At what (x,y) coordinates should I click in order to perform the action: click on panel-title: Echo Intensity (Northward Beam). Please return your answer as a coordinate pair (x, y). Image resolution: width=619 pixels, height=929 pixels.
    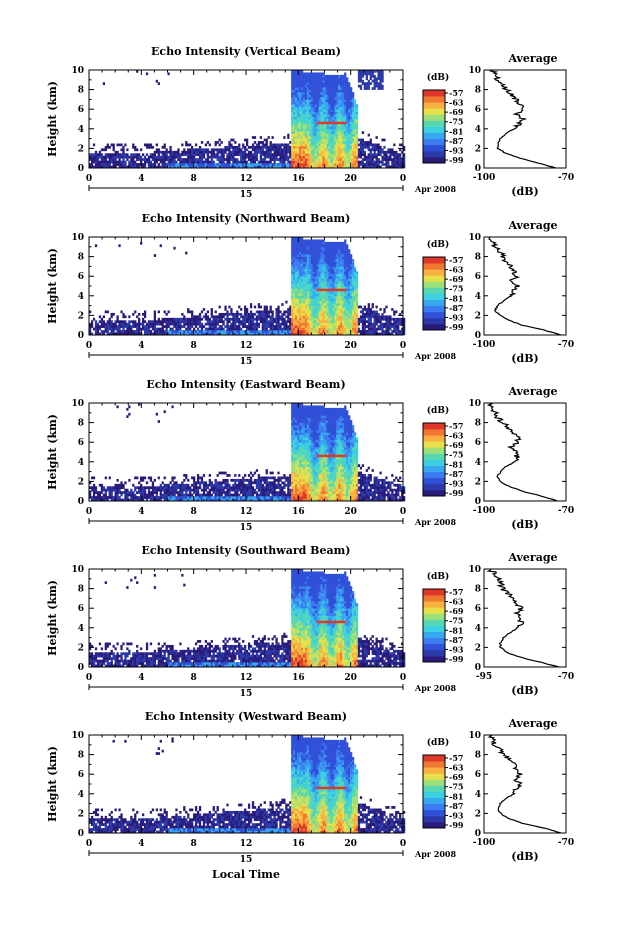
    Looking at the image, I should click on (246, 218).